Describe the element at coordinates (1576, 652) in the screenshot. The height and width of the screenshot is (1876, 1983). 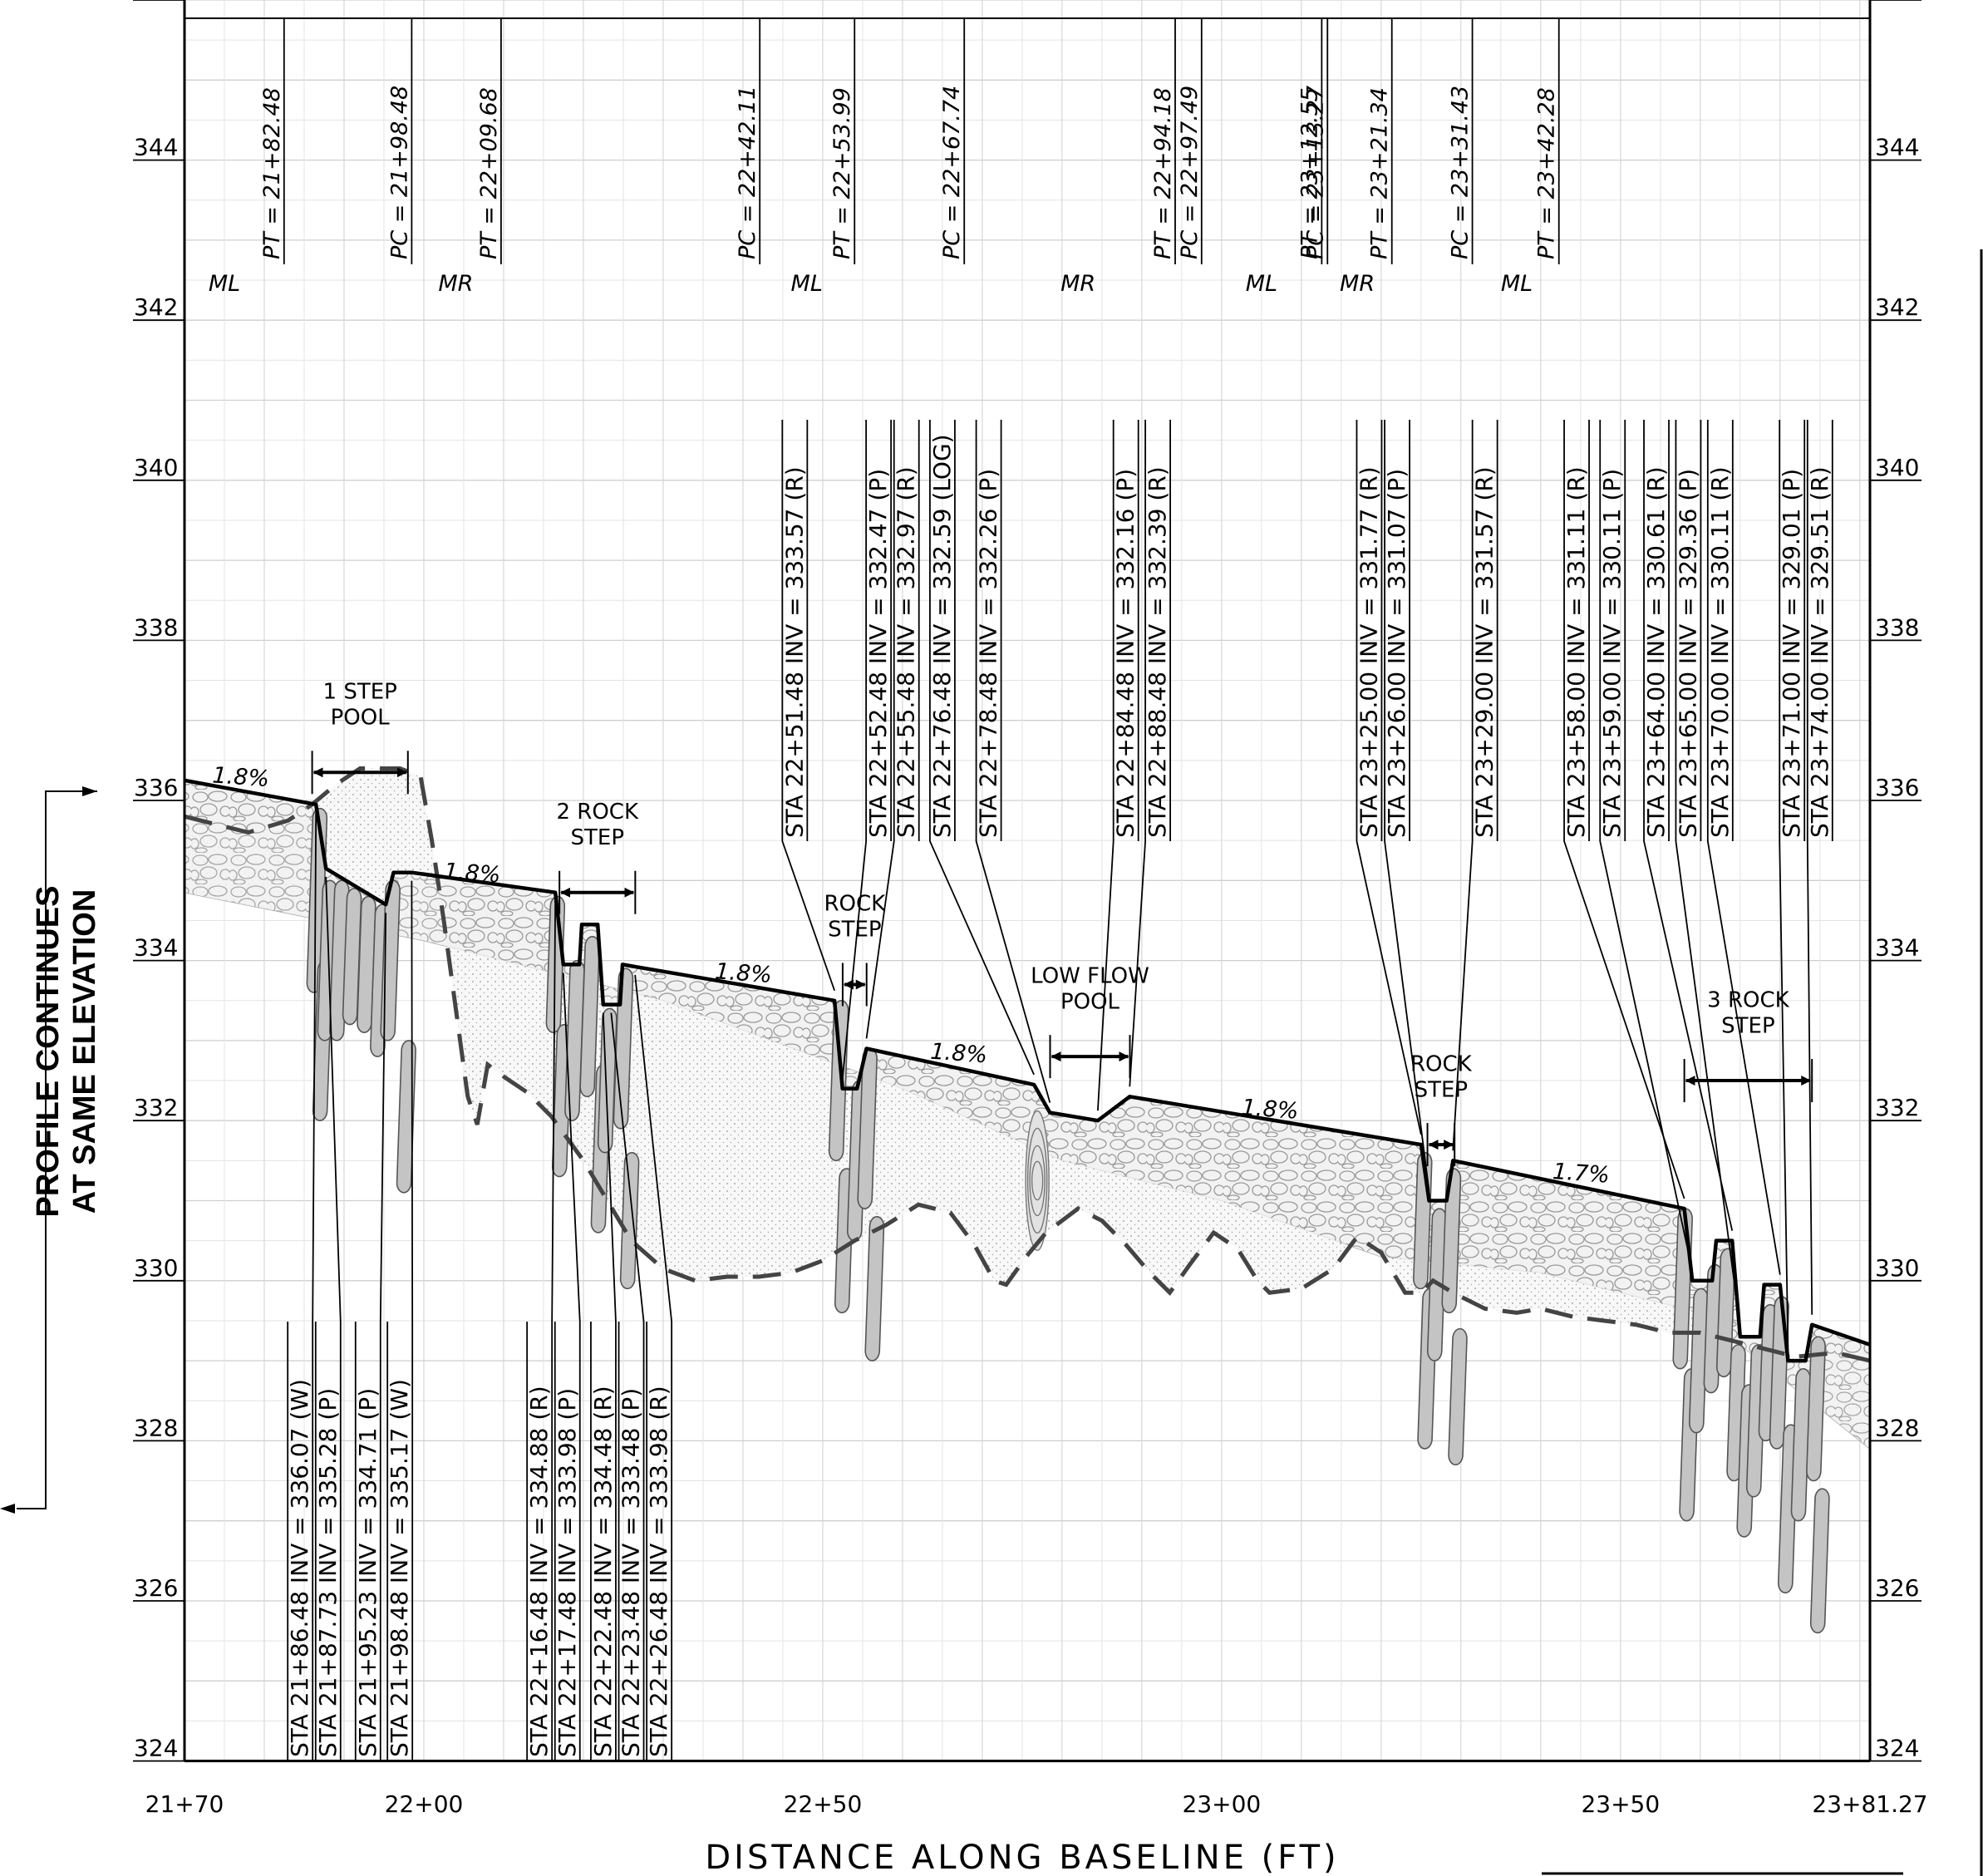
I see `callout-label: STA 23+58.00 INV = 331.11 (R)` at that location.